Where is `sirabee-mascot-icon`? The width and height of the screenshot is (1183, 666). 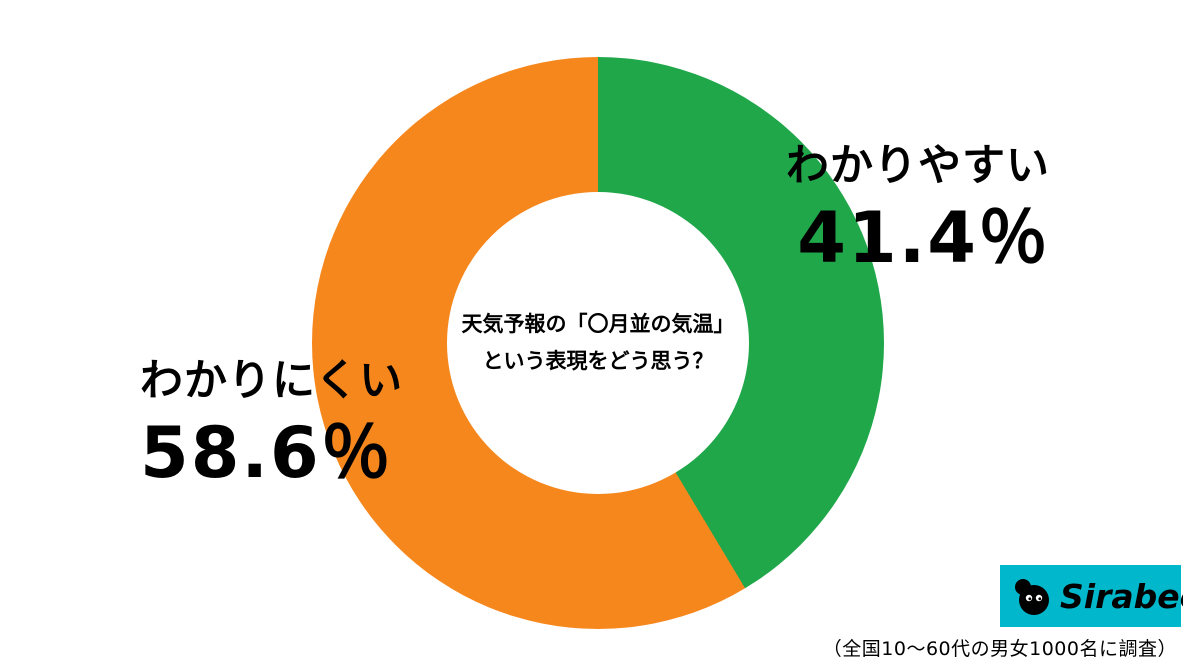 sirabee-mascot-icon is located at coordinates (1032, 597).